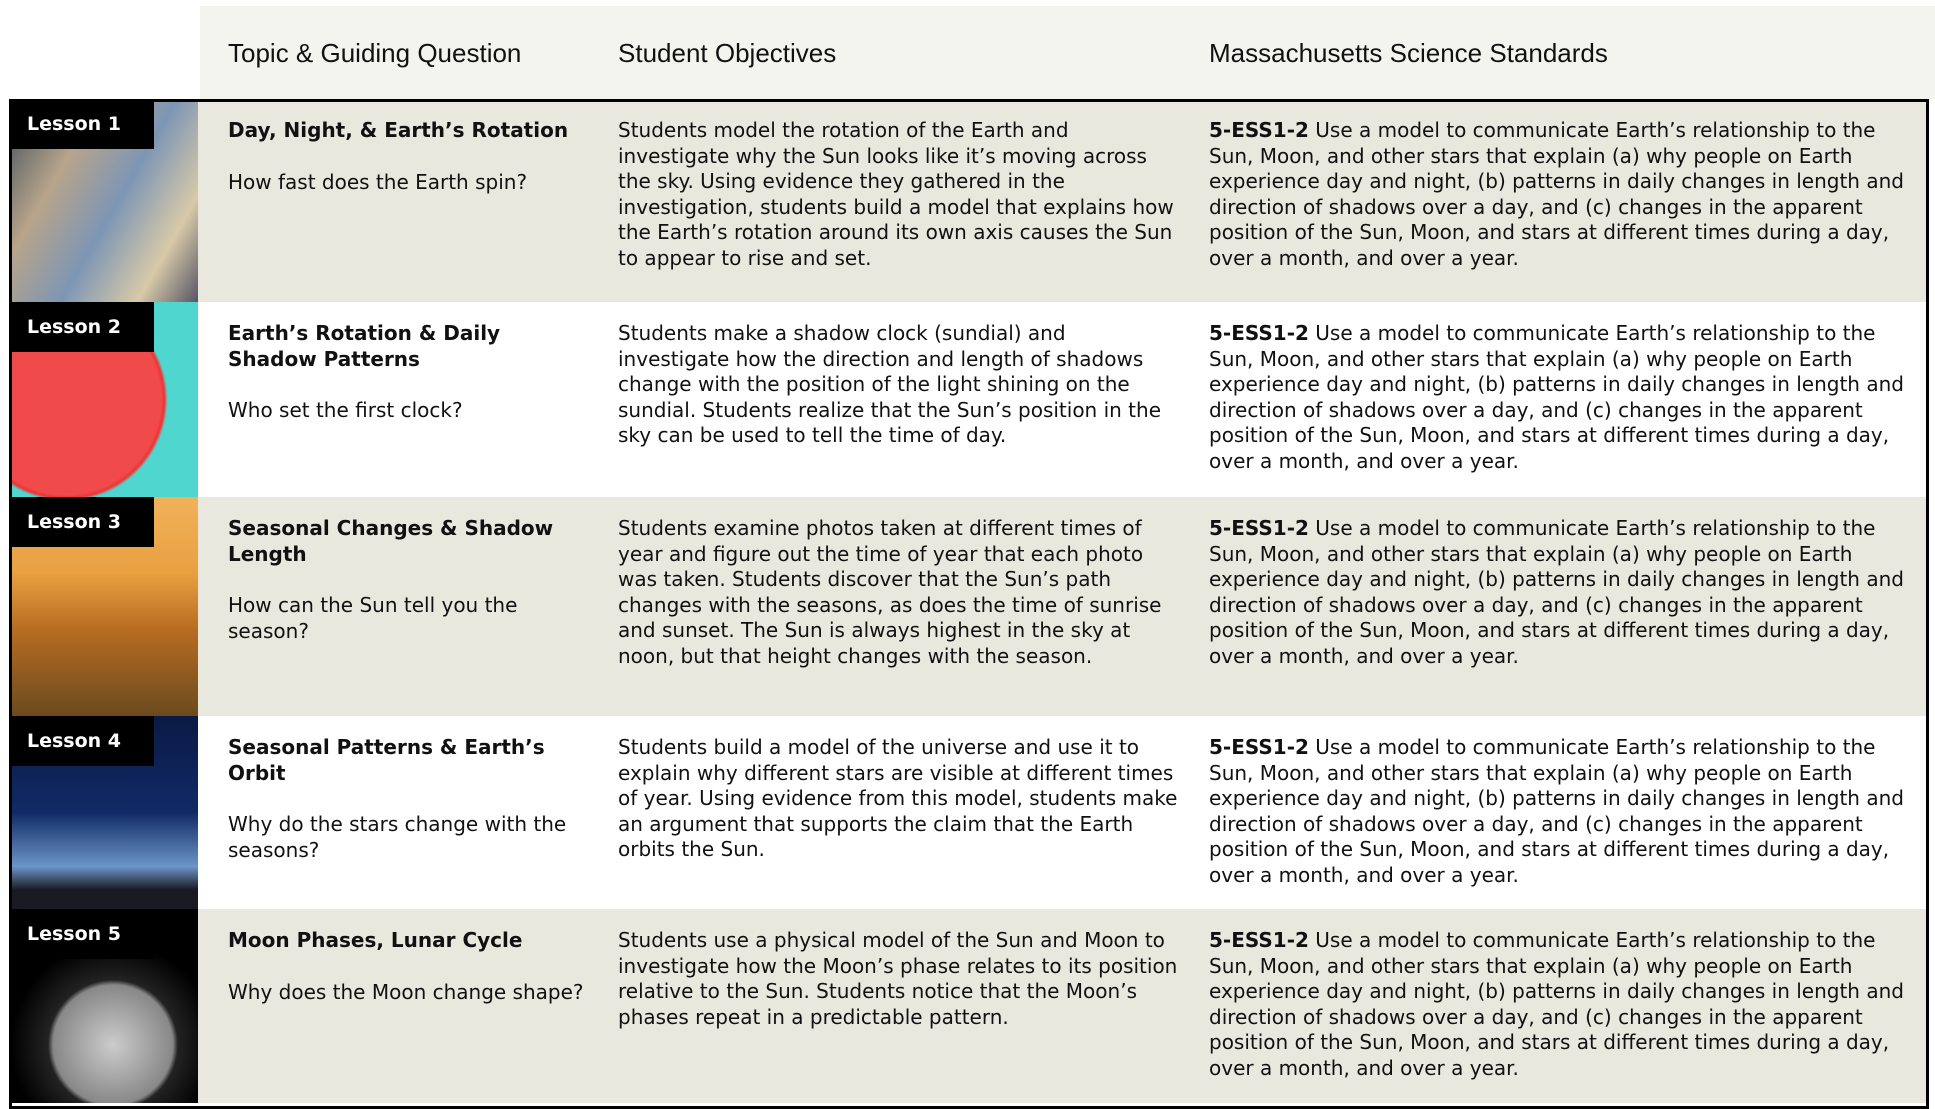 The width and height of the screenshot is (1935, 1109). Describe the element at coordinates (406, 991) in the screenshot. I see `guiding-question: Why does the Moon change shape?` at that location.